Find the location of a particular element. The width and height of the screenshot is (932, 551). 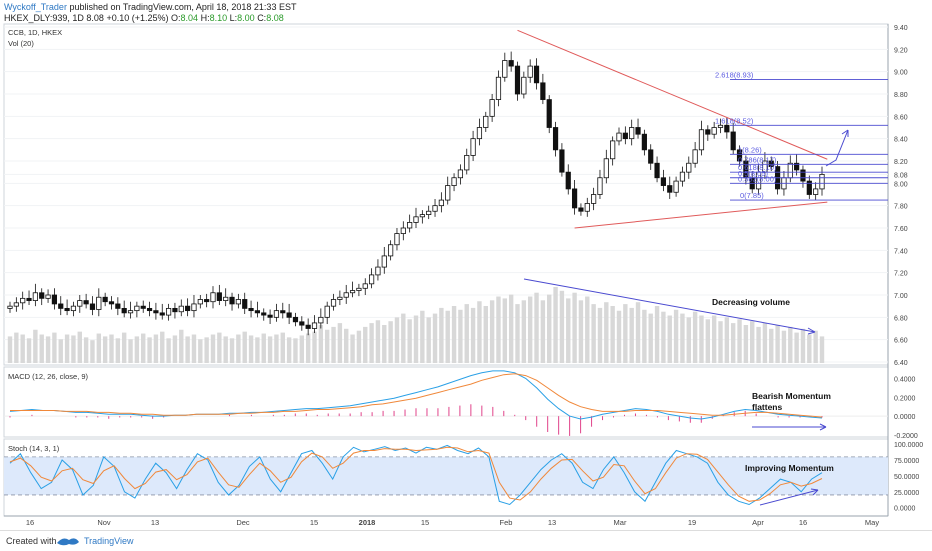

annotation-bearish-momentum: Bearish Momentum is located at coordinates (791, 396).